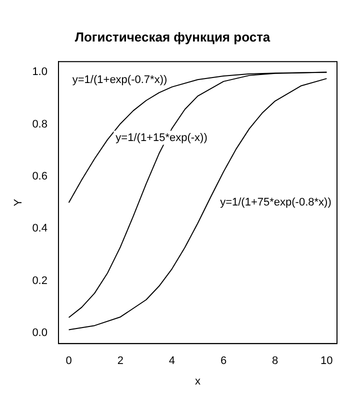 This screenshot has width=357, height=400. I want to click on y-tick-label: 0.6, so click(40, 176).